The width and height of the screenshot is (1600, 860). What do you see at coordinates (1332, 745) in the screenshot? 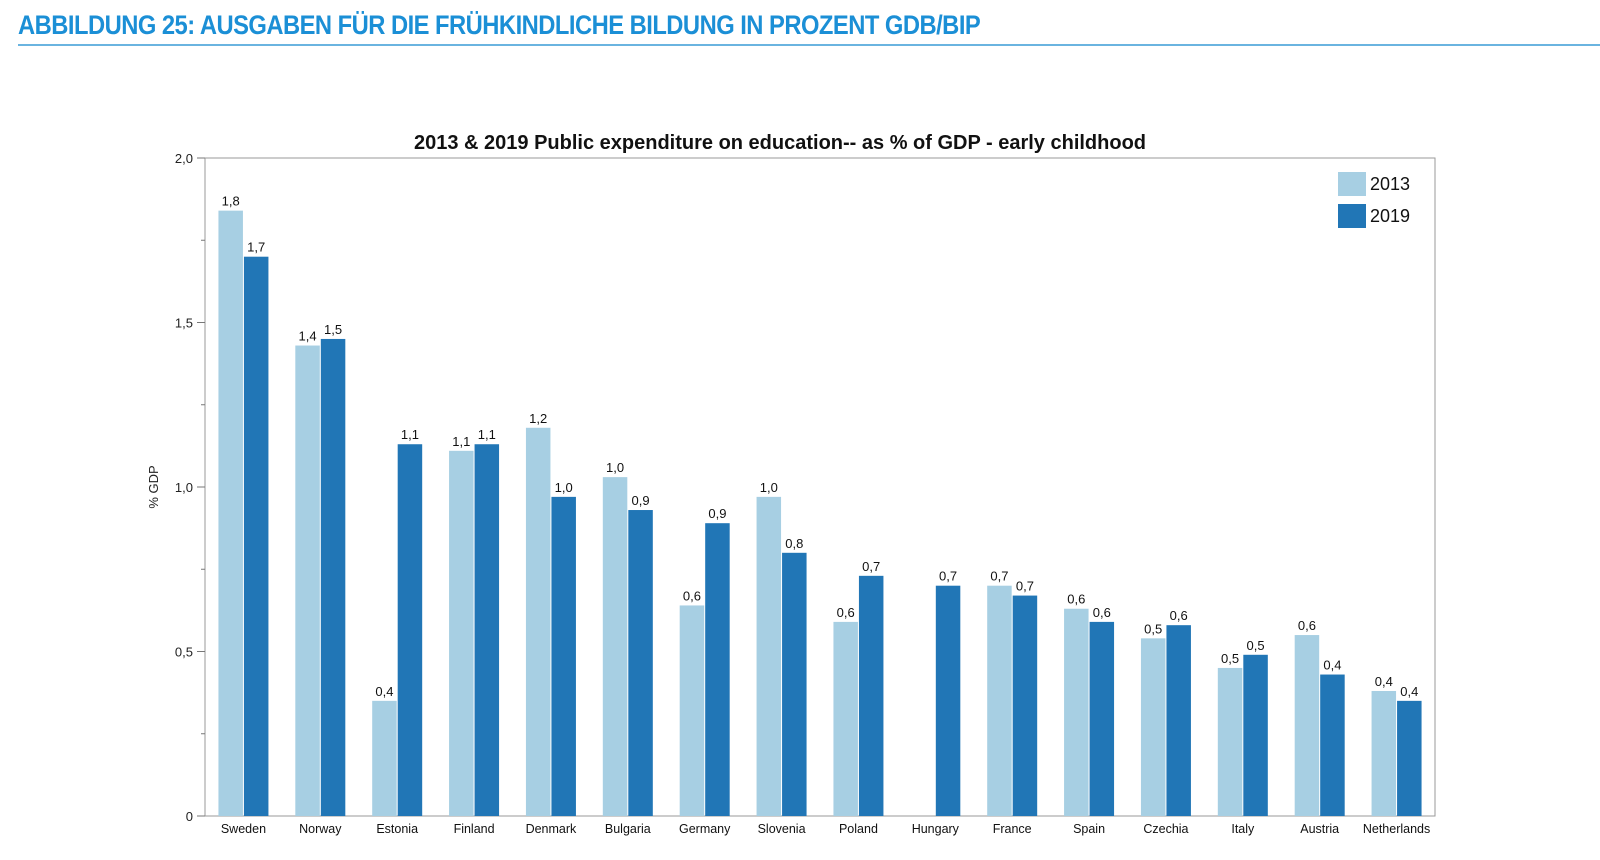
I see `bar-2019-austria` at bounding box center [1332, 745].